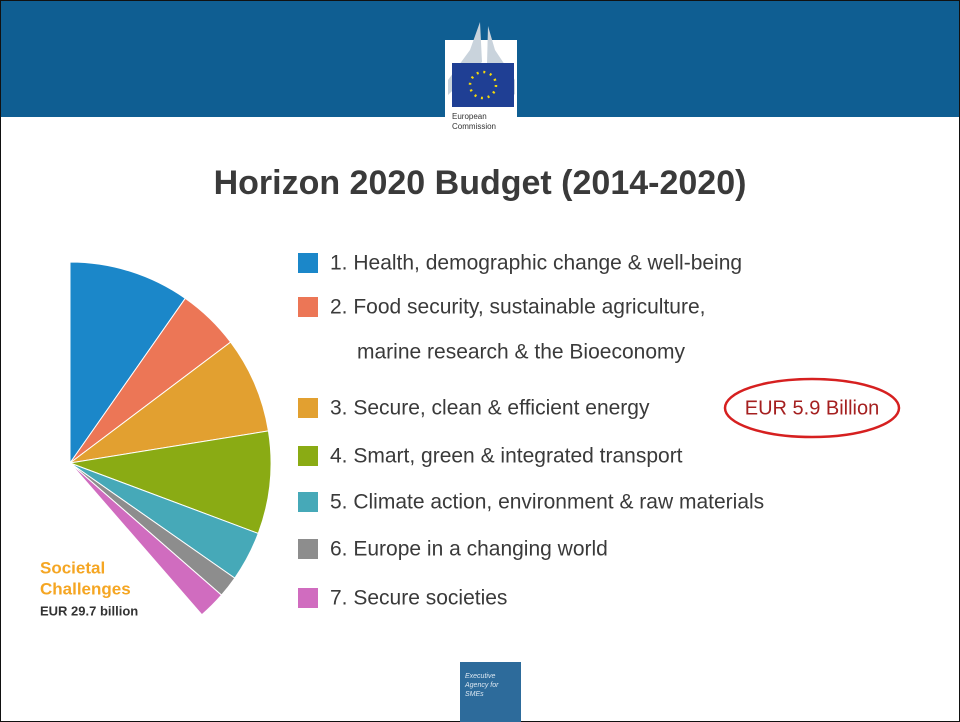  What do you see at coordinates (481, 685) in the screenshot?
I see `agency-text: Agency for` at bounding box center [481, 685].